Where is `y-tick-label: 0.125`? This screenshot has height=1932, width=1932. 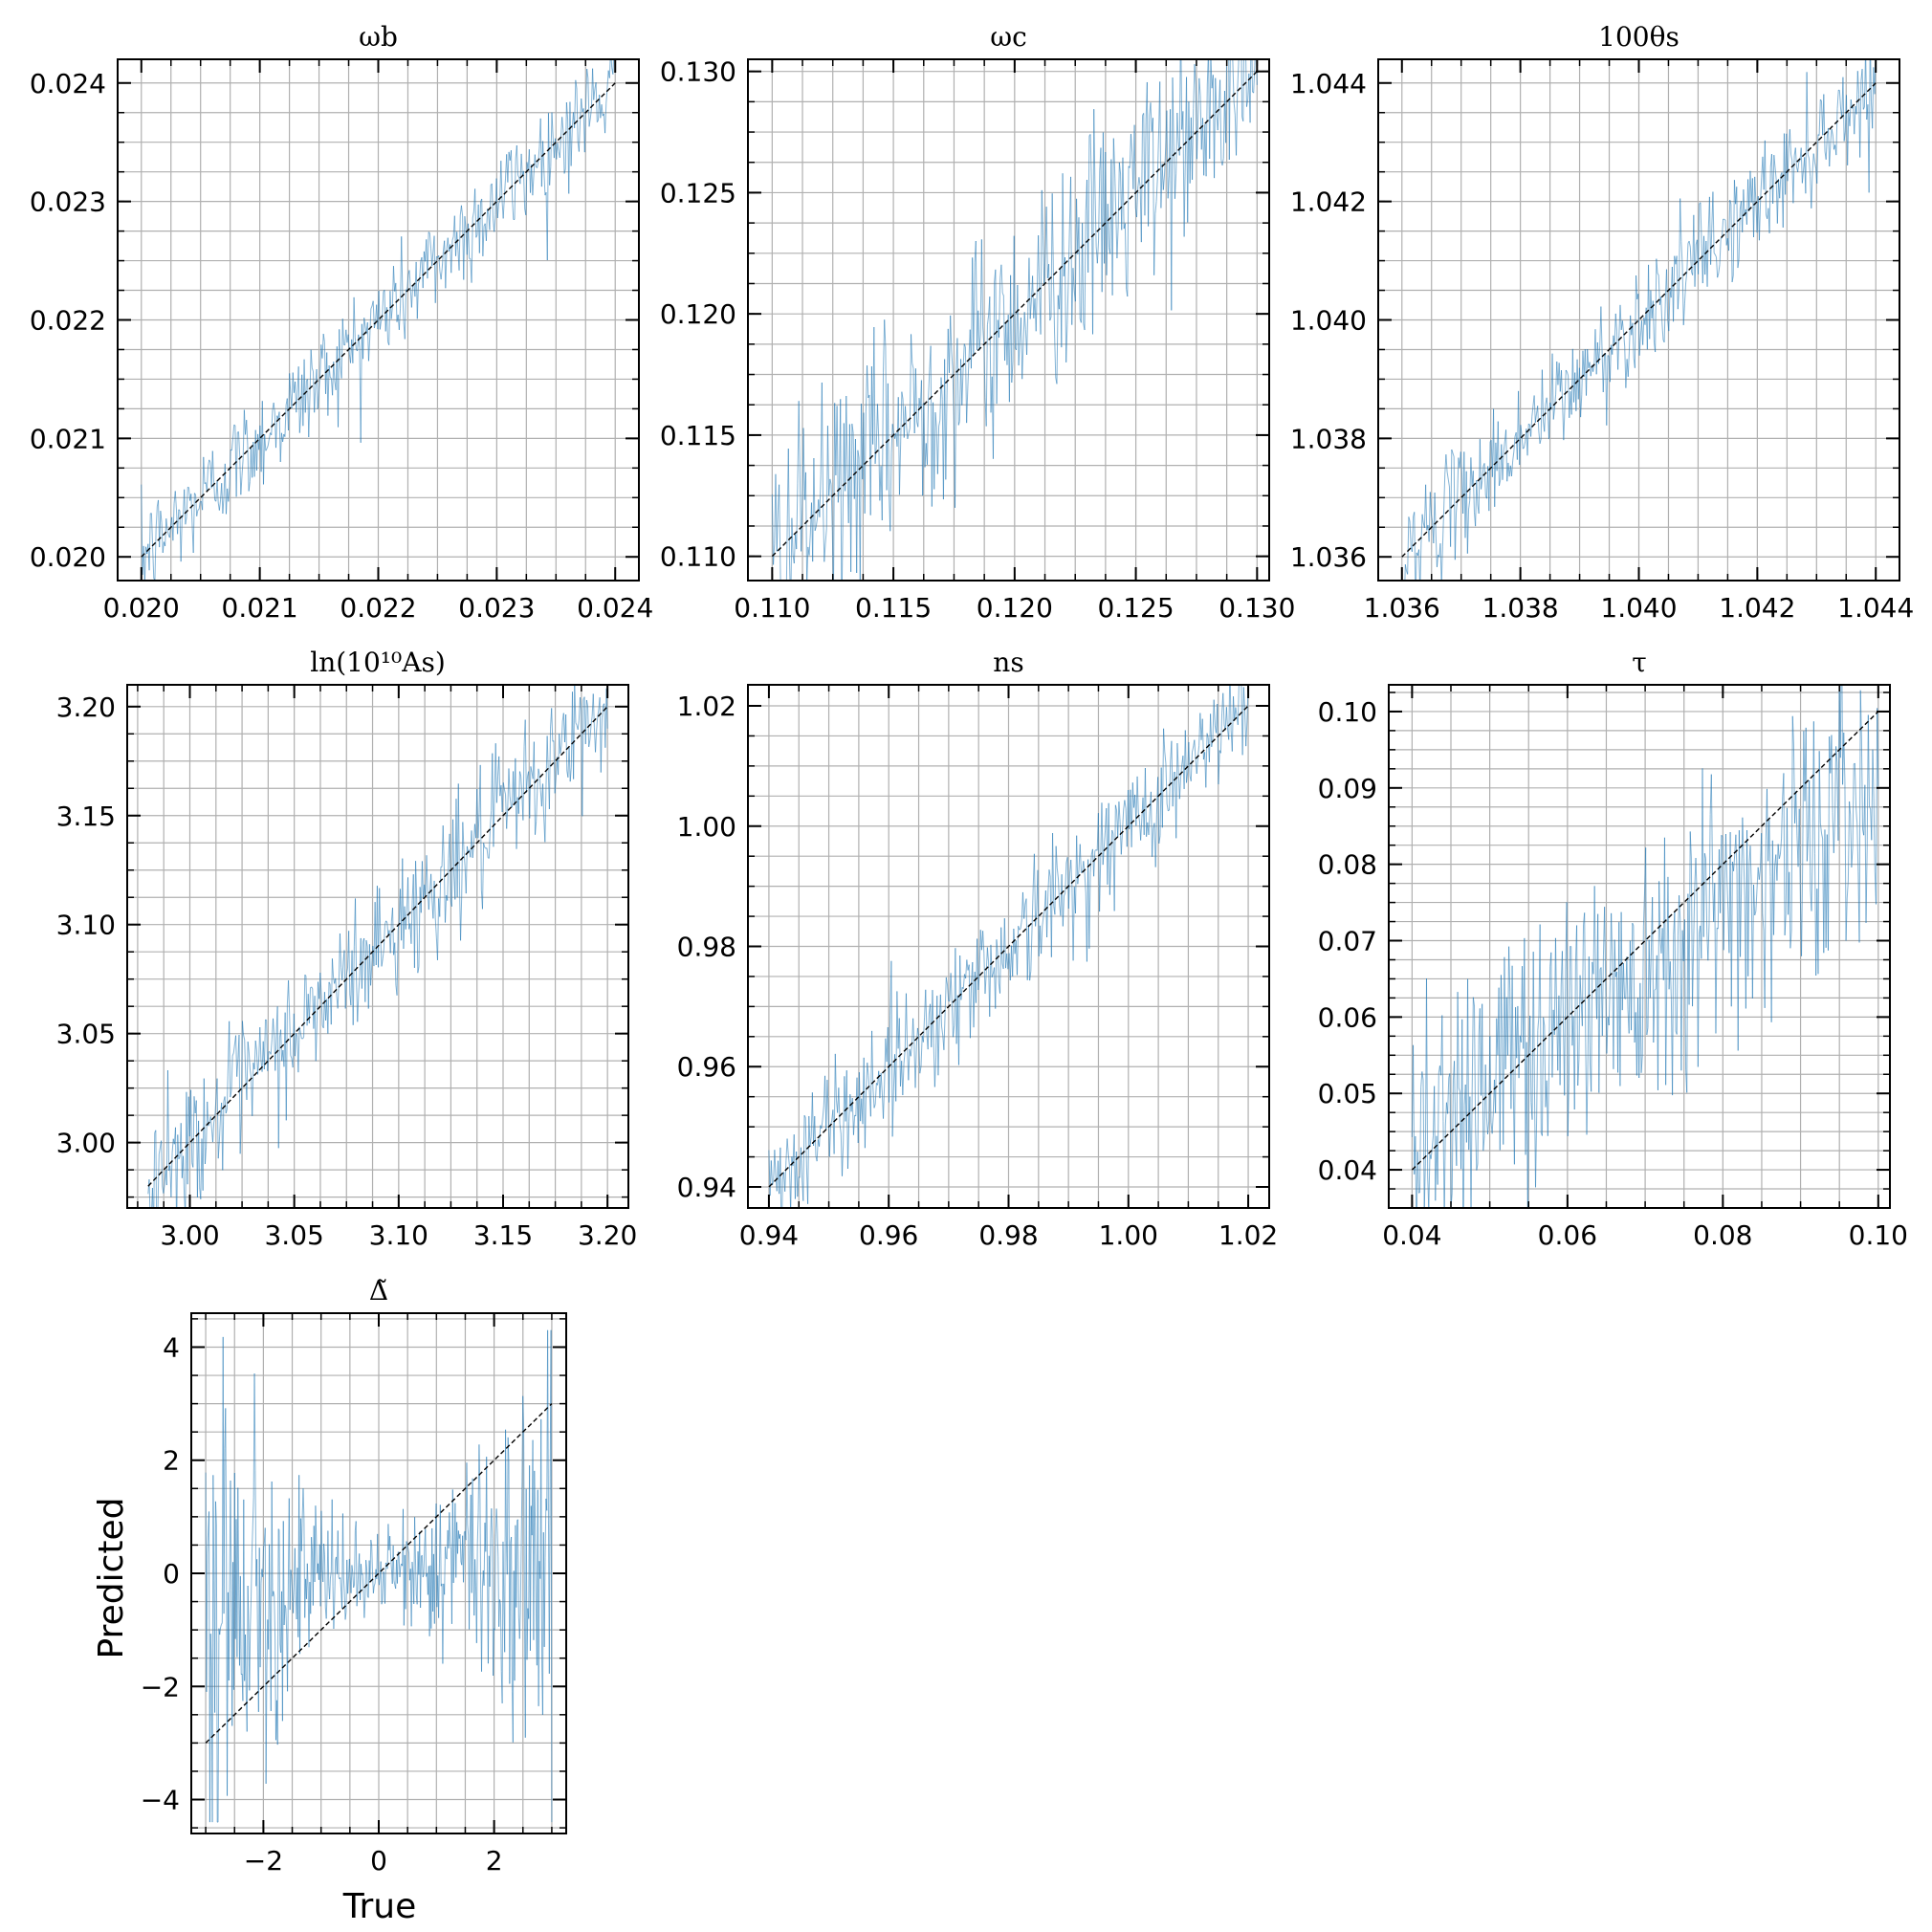
y-tick-label: 0.125 is located at coordinates (698, 193).